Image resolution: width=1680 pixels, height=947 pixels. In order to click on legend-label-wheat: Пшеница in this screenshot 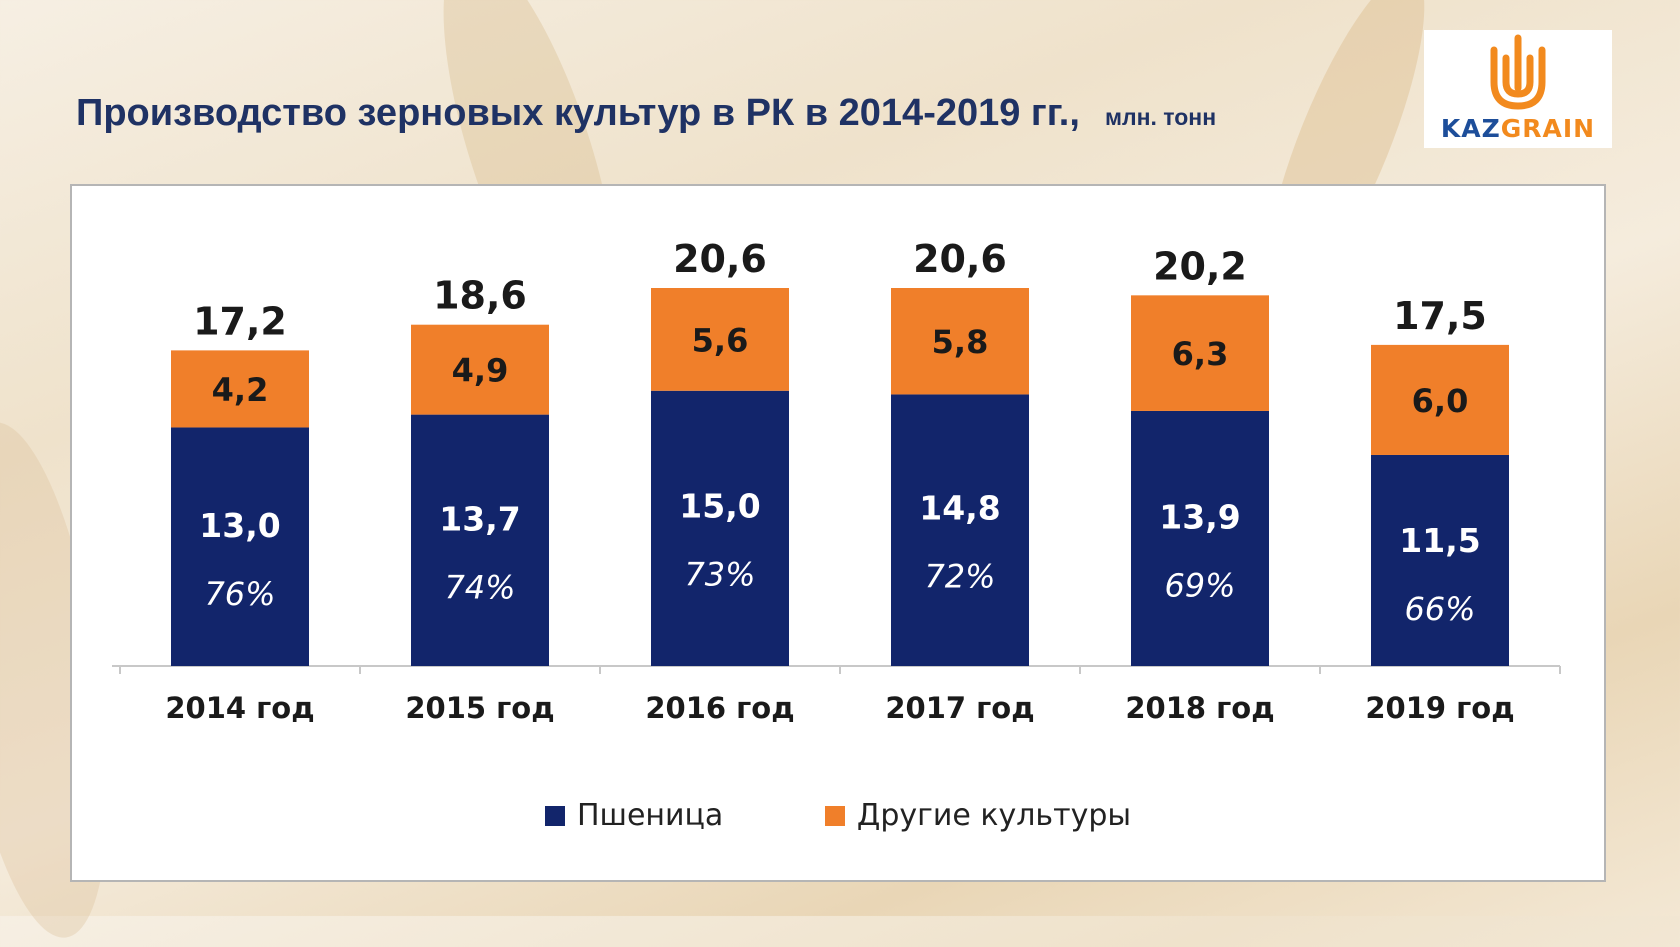, I will do `click(650, 815)`.